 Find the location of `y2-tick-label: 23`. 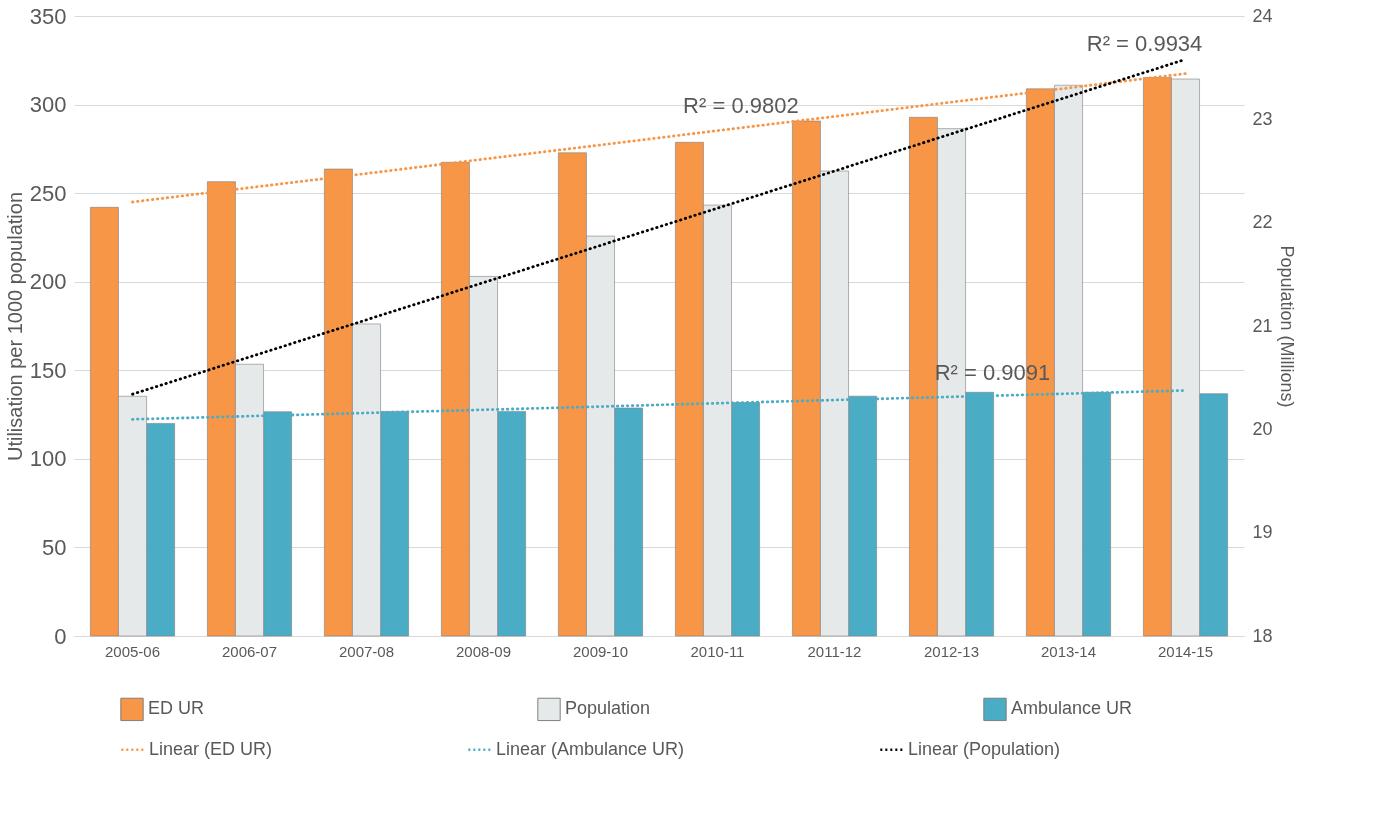

y2-tick-label: 23 is located at coordinates (1262, 118).